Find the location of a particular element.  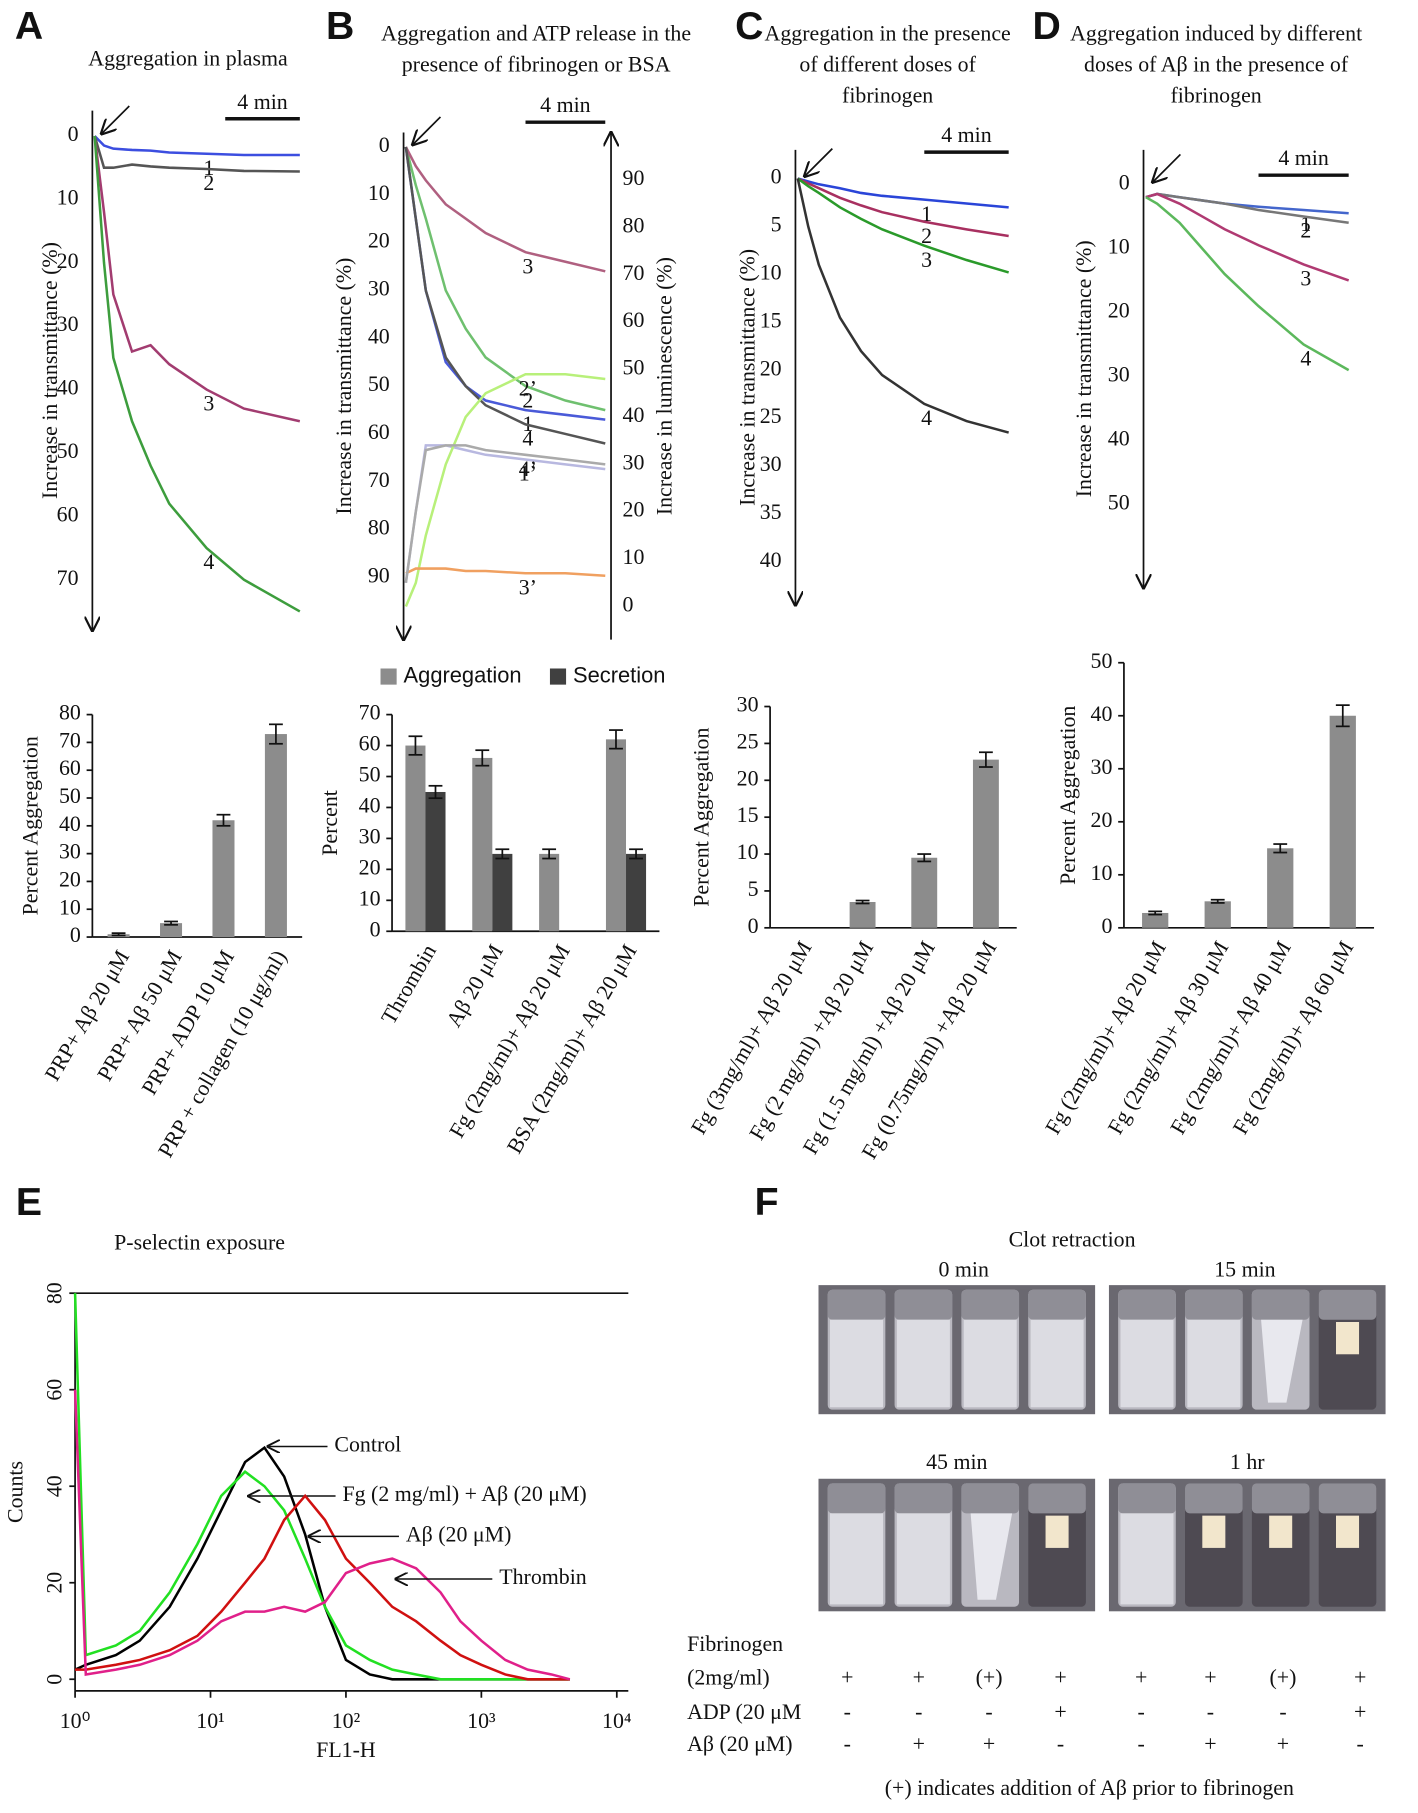

y2-tick-label: 80 is located at coordinates (634, 224).